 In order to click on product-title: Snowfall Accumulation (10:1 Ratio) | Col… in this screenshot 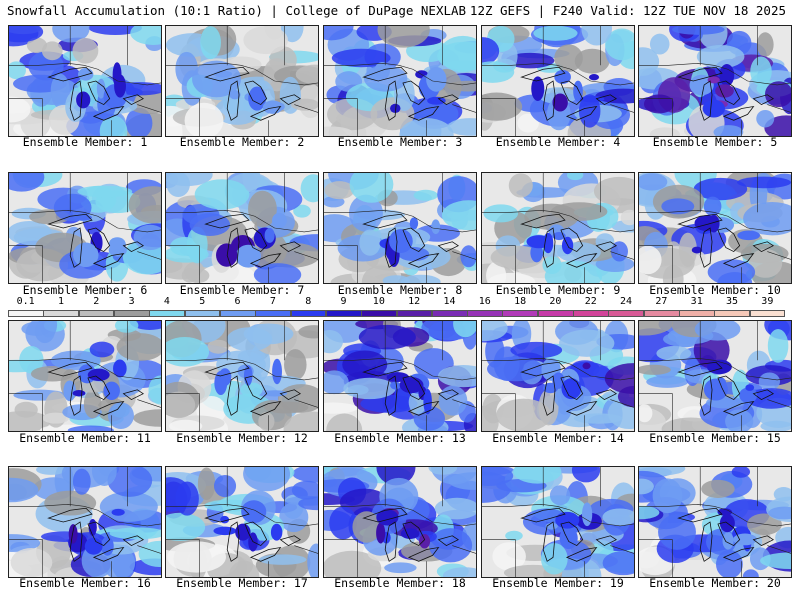, I will do `click(237, 10)`.